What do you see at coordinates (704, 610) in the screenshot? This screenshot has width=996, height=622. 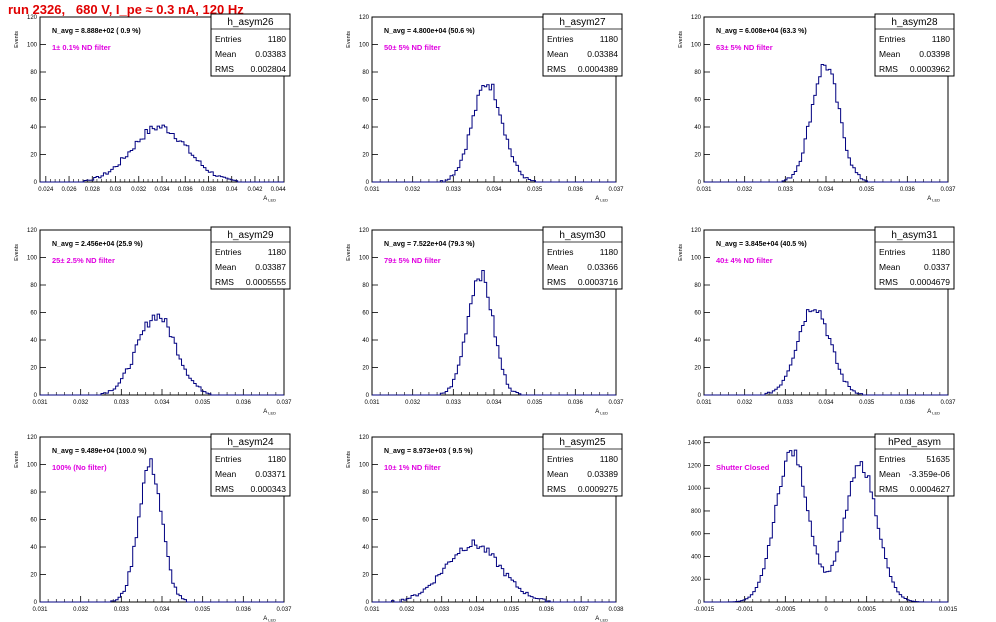 I see `x-tick-label: -0.0015` at bounding box center [704, 610].